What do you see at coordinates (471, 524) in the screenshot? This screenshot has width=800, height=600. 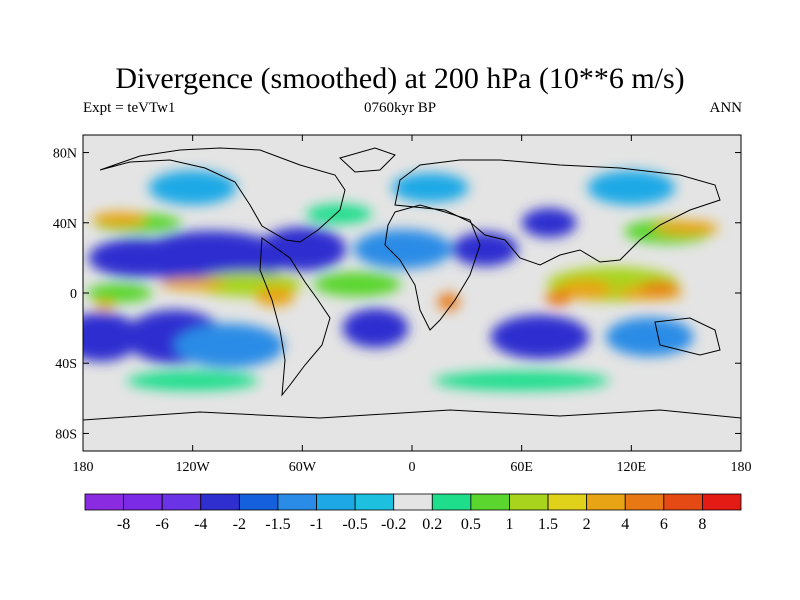 I see `colorbar-label: 0.5` at bounding box center [471, 524].